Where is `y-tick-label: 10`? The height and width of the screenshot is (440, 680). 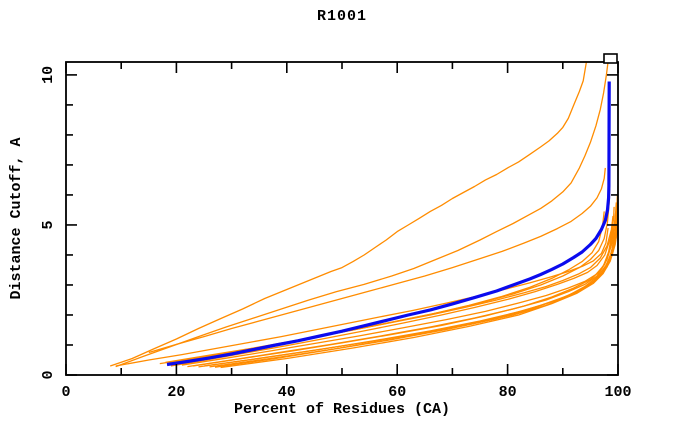
y-tick-label: 10 is located at coordinates (48, 75).